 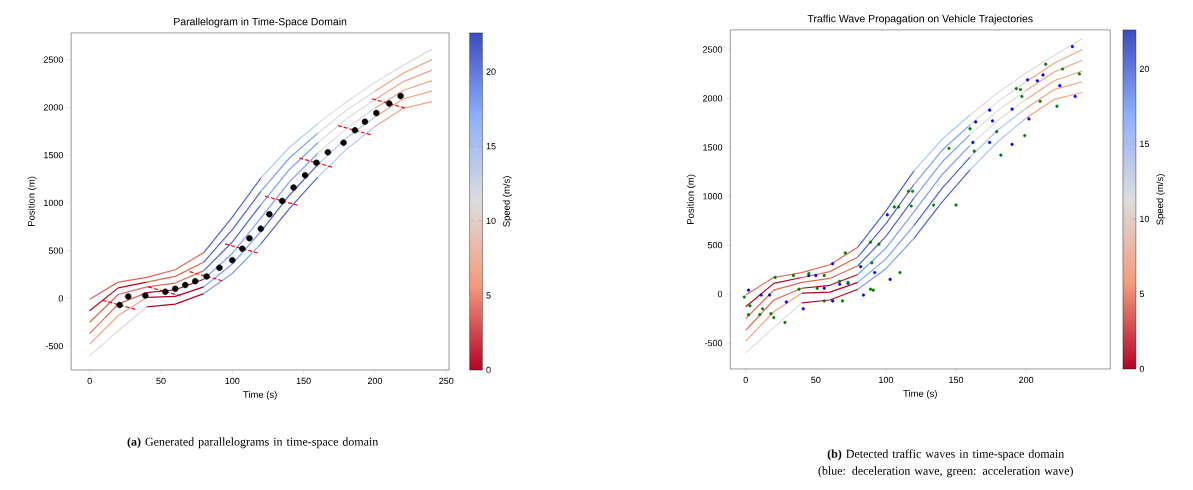 What do you see at coordinates (260, 22) in the screenshot?
I see `chart-title: Parallelogram in Time-Space Domain` at bounding box center [260, 22].